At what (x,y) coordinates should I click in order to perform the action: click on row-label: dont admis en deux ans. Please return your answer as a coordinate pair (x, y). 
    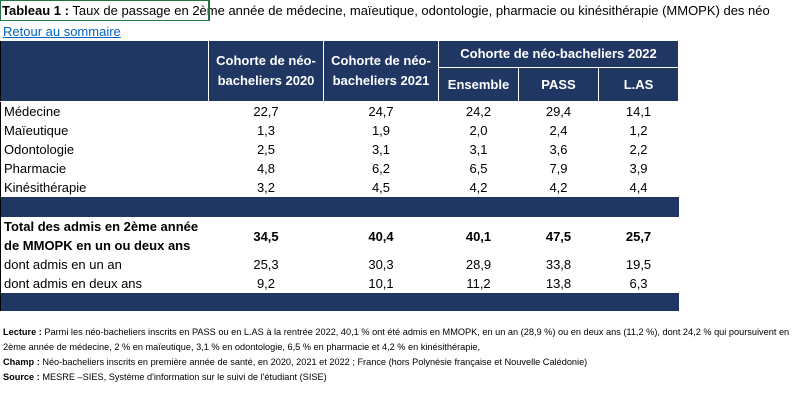
    Looking at the image, I should click on (104, 283).